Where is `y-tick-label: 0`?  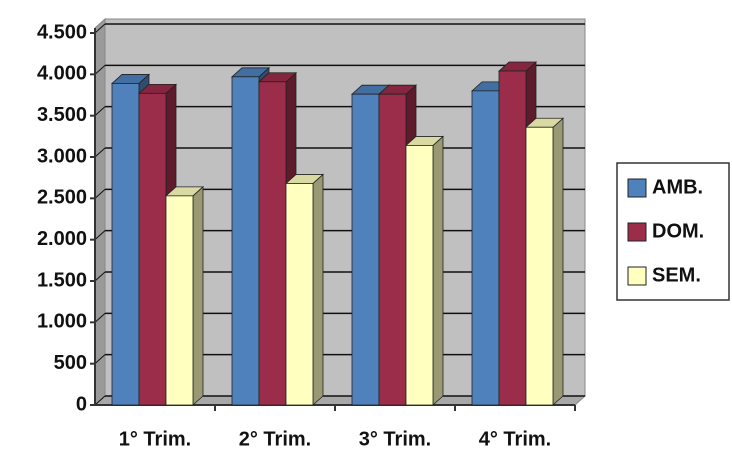 y-tick-label: 0 is located at coordinates (81, 404).